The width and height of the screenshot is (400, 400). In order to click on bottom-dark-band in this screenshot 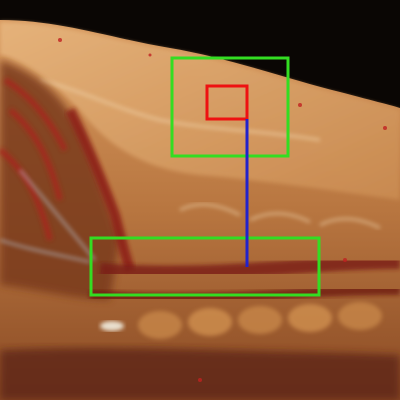, I will do `click(200, 373)`.